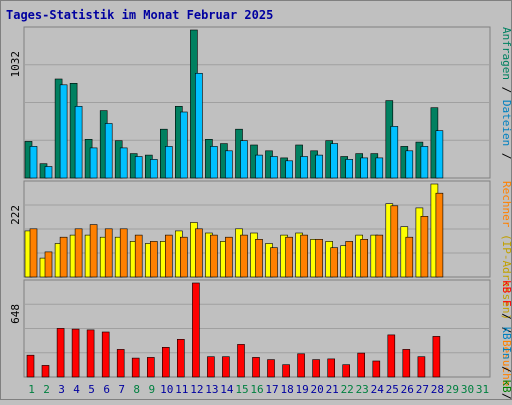  I want to click on day-label-13: 13, so click(211, 389).